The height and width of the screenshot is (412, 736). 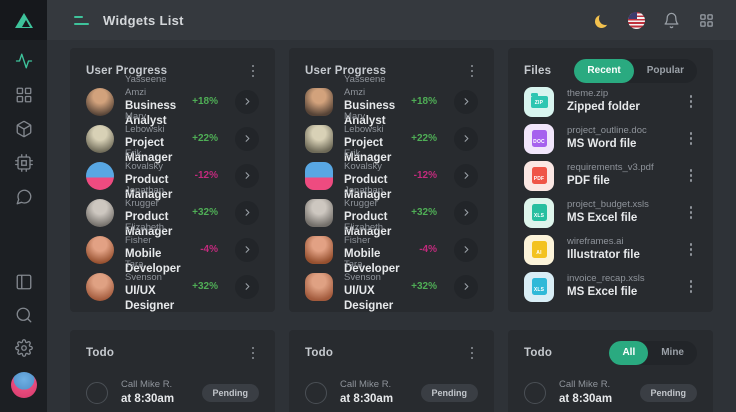 I want to click on tab-popular: Popular, so click(x=665, y=70).